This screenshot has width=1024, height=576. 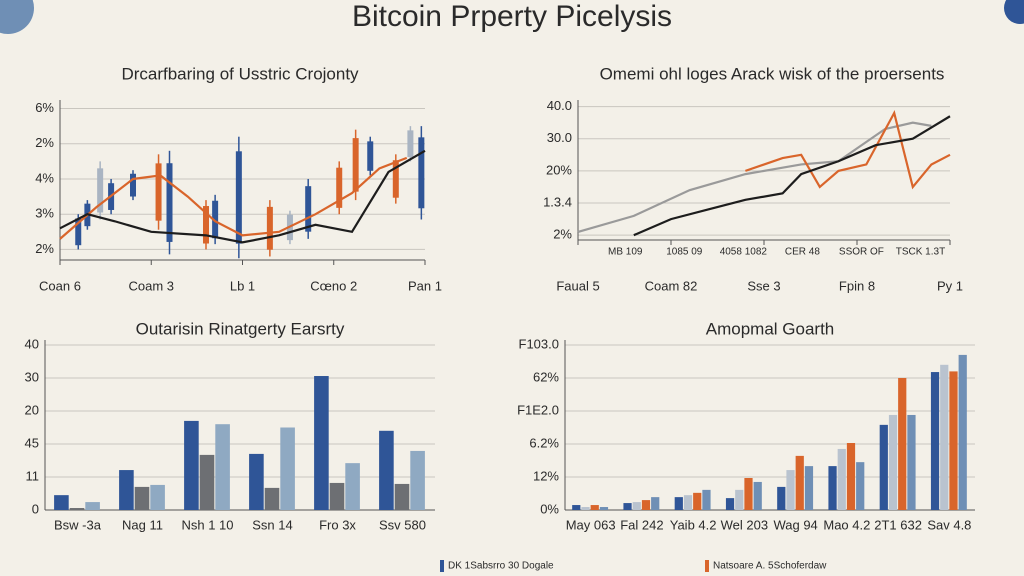 What do you see at coordinates (920, 252) in the screenshot?
I see `x-sublabel: TSCK 1.3T` at bounding box center [920, 252].